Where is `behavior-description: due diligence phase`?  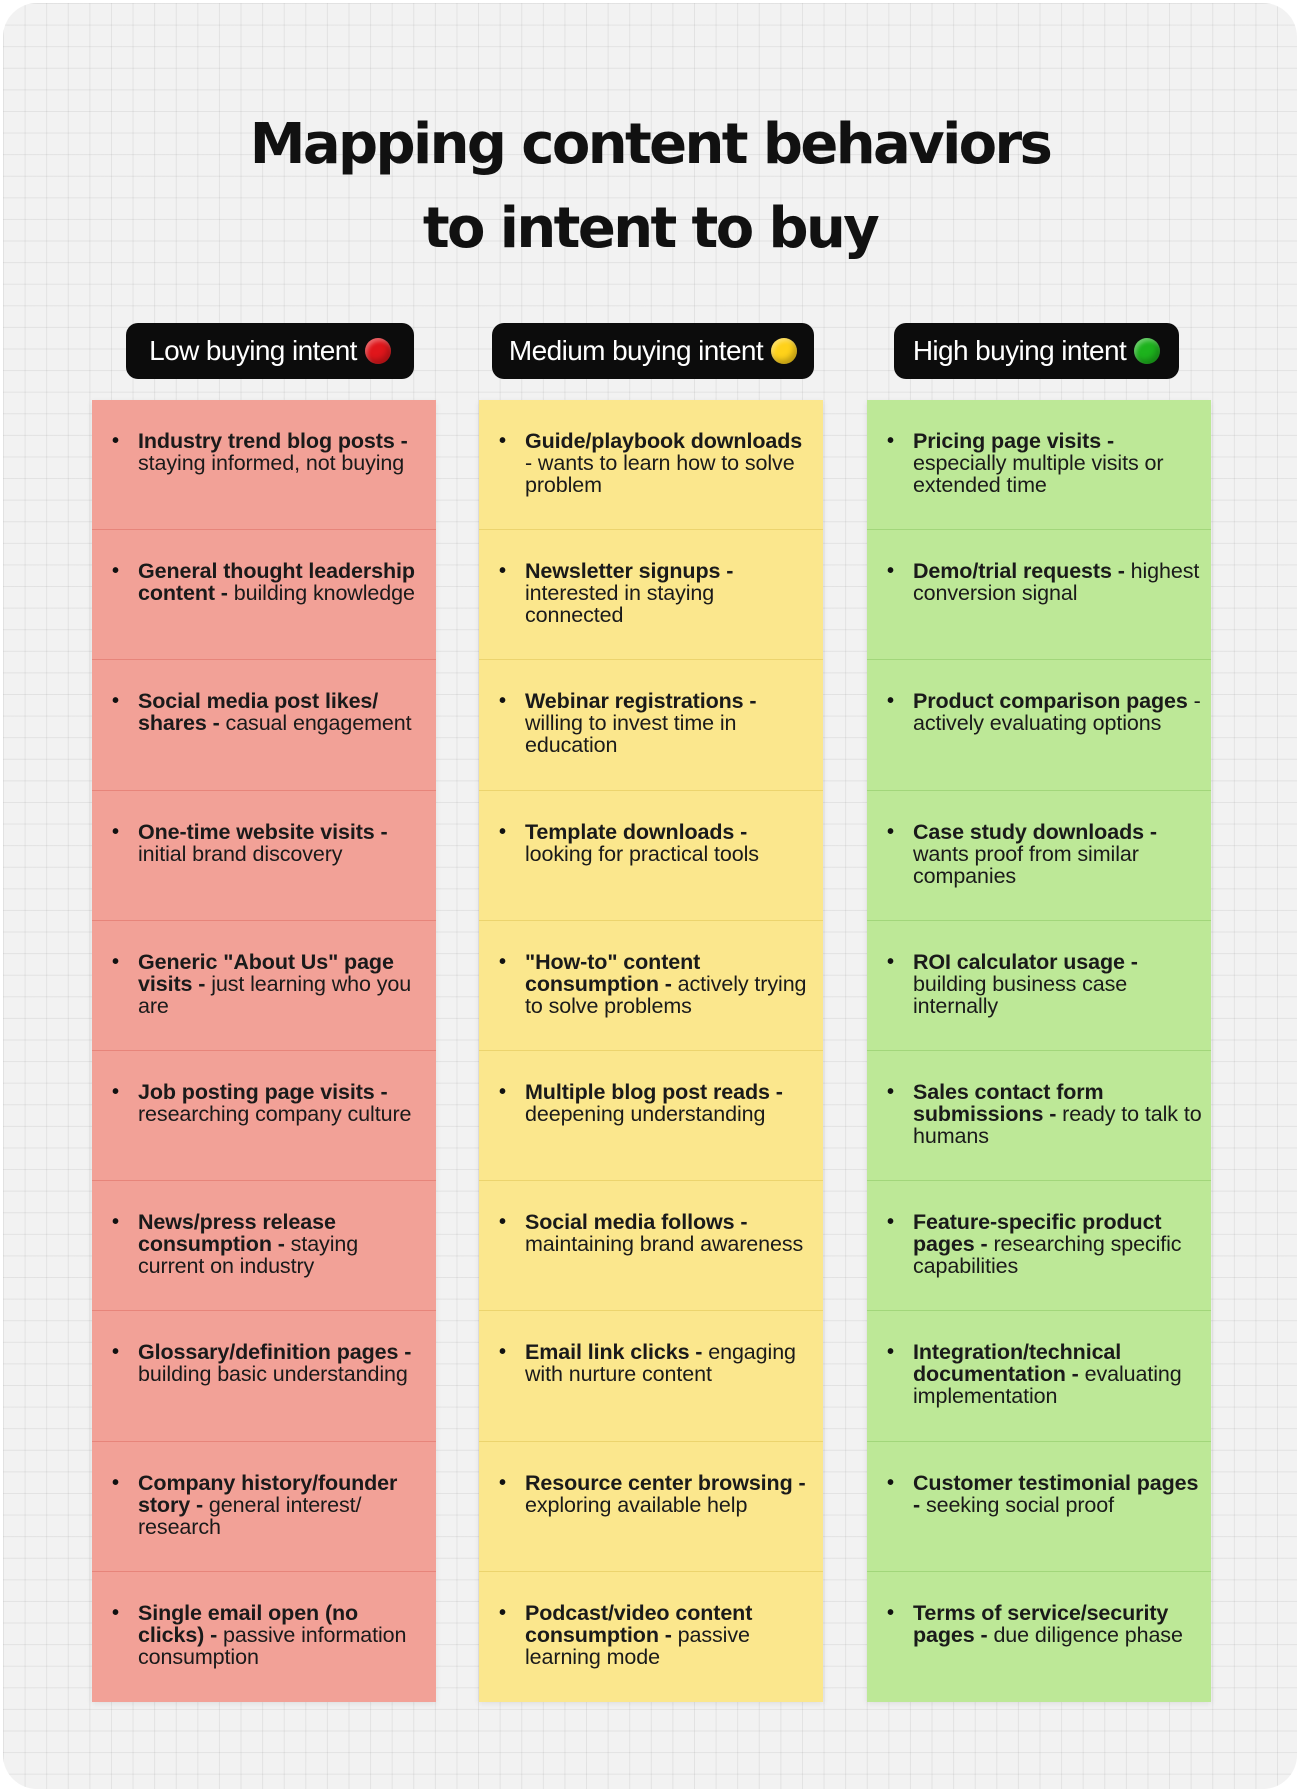
behavior-description: due diligence phase is located at coordinates (1088, 1634).